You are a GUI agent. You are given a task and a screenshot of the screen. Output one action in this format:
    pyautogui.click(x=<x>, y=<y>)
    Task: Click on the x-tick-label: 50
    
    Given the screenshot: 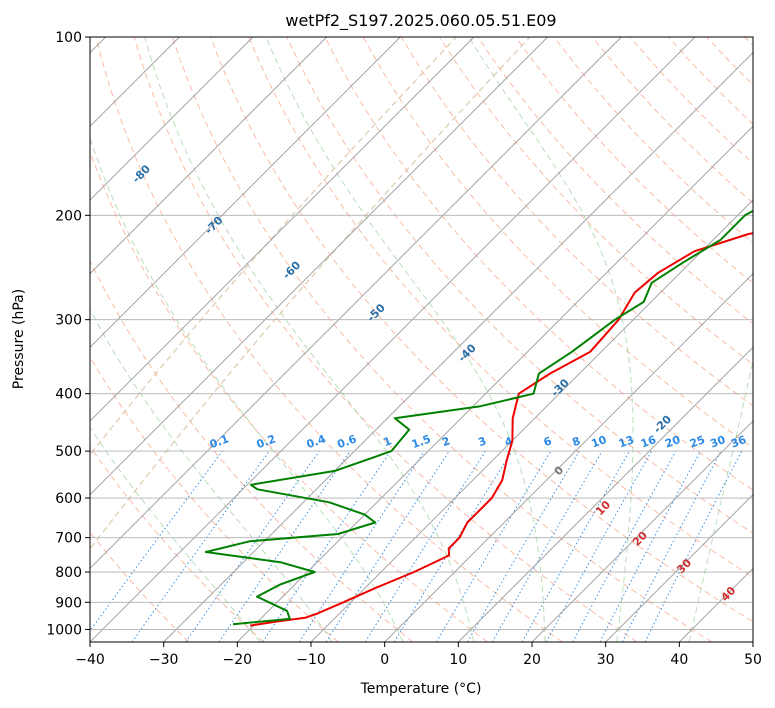 What is the action you would take?
    pyautogui.click(x=753, y=660)
    